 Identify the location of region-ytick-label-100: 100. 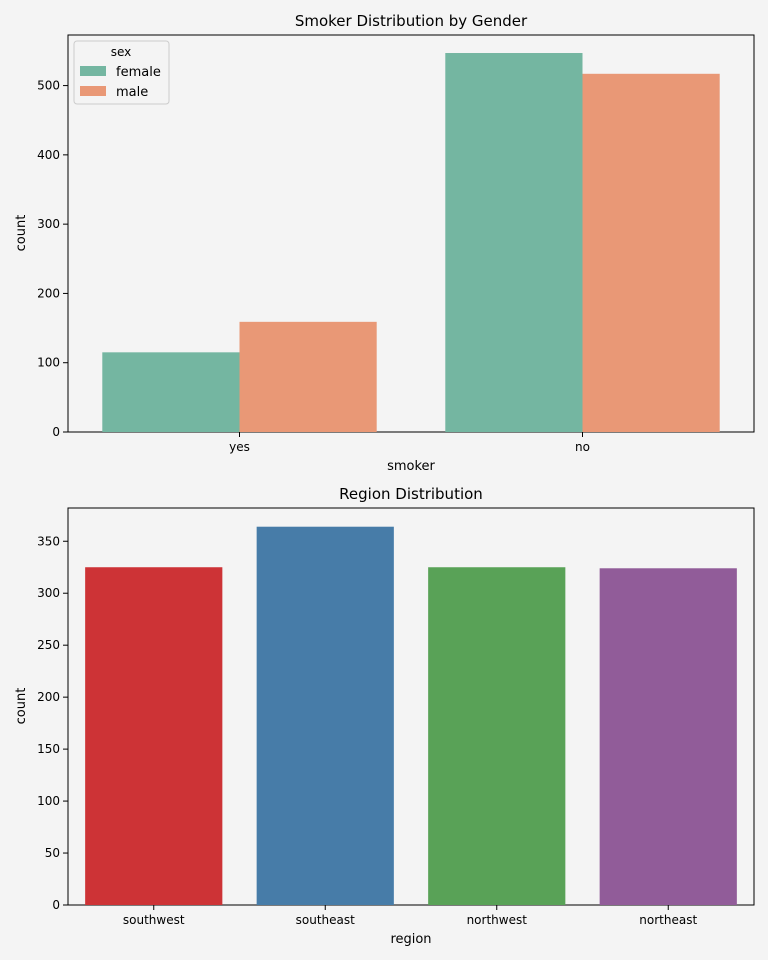
(48, 801).